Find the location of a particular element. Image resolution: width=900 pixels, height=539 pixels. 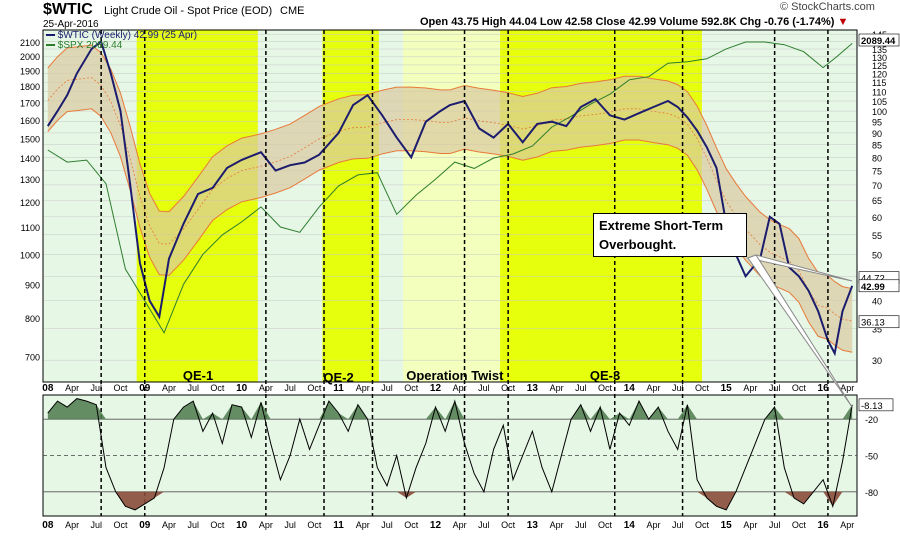

left-axis-tick: 1500 is located at coordinates (30, 139).